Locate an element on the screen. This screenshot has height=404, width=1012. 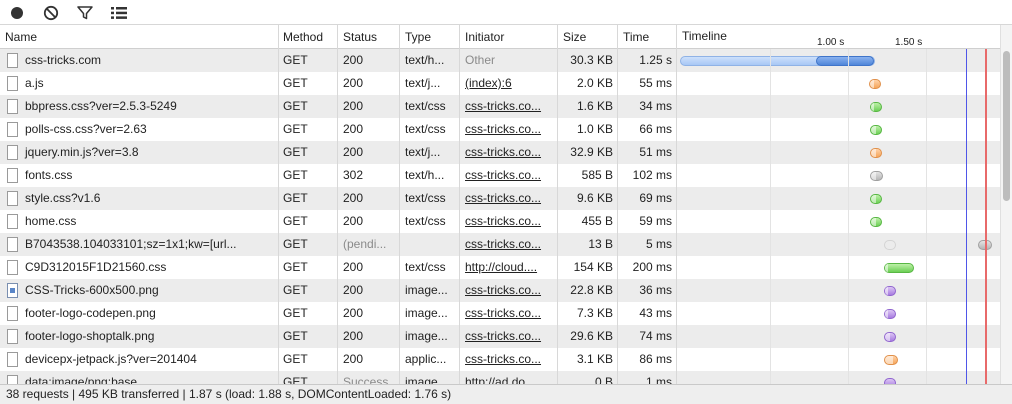
request-name: footer-logo-codepen.png is located at coordinates (90, 313).